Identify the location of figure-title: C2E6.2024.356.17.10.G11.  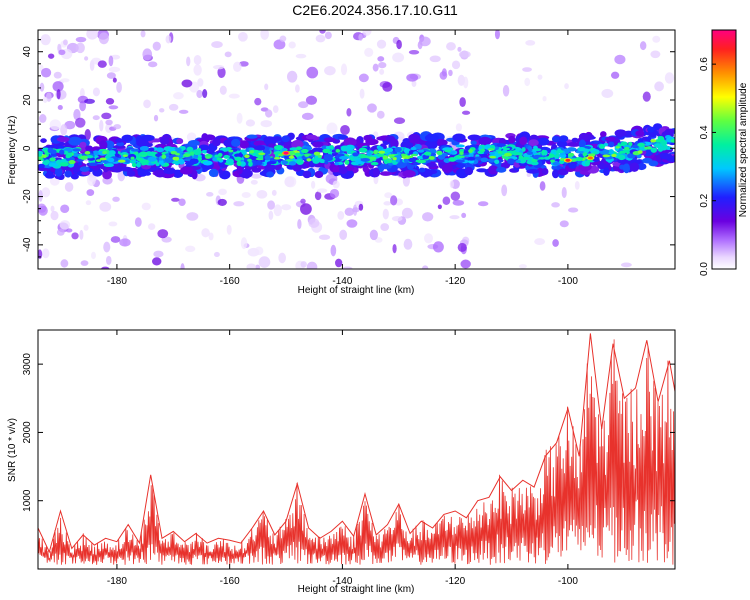
(375, 10).